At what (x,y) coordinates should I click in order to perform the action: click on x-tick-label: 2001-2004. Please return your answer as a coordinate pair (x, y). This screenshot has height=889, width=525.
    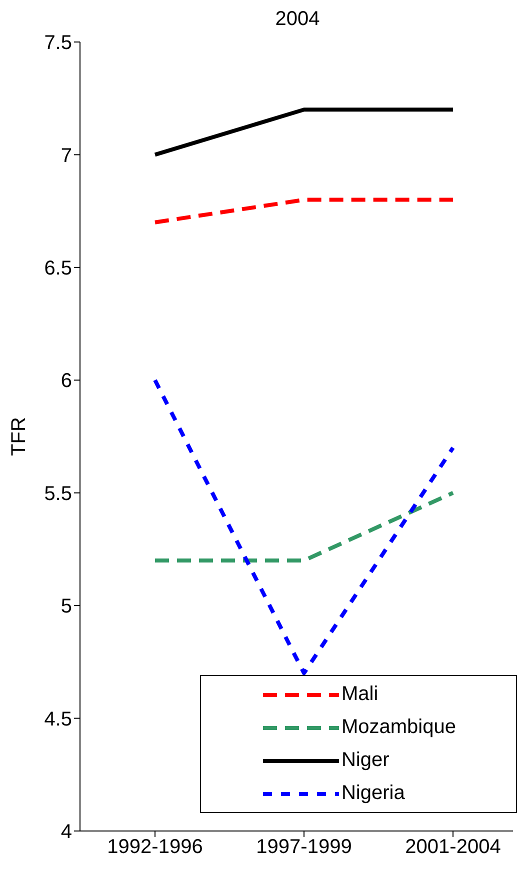
    Looking at the image, I should click on (453, 847).